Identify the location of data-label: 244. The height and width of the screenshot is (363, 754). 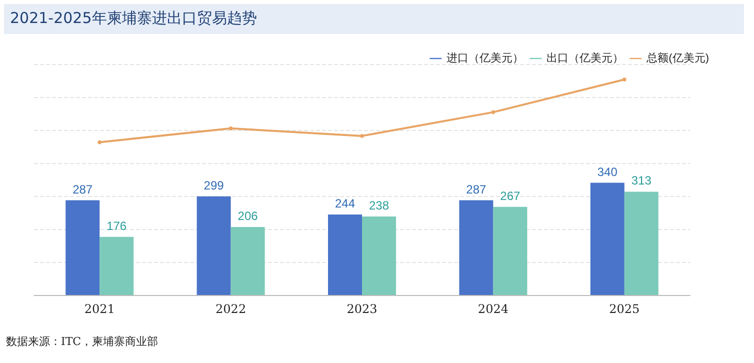
(345, 203).